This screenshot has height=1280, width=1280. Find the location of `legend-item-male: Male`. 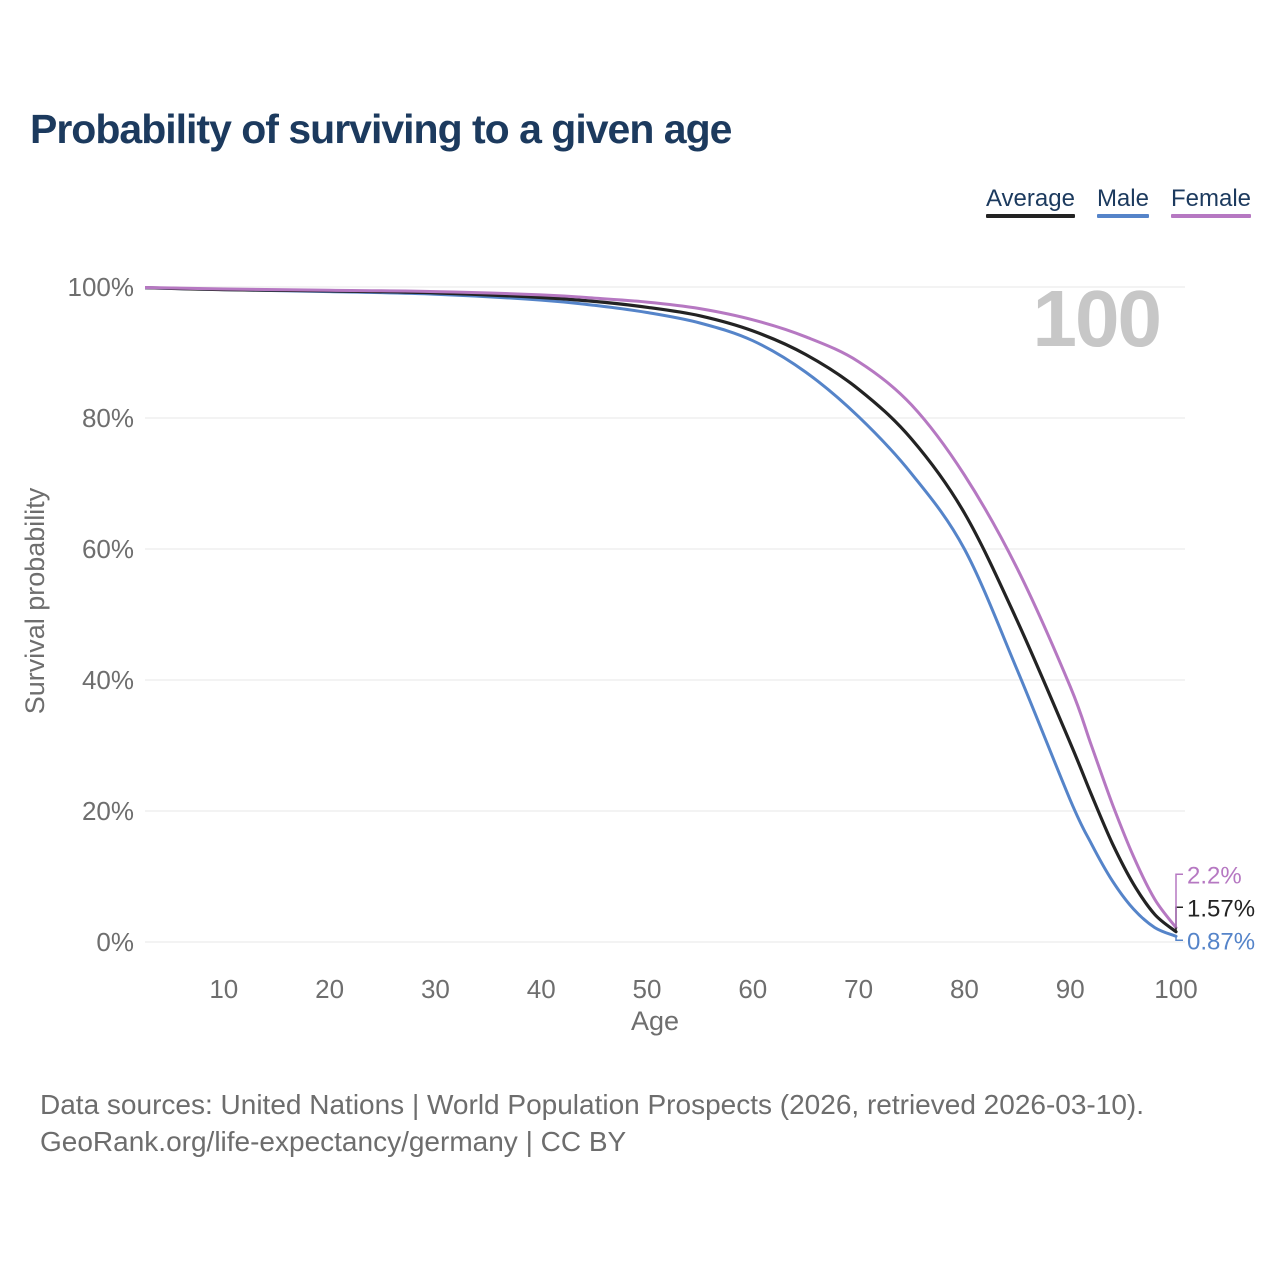

legend-item-male: Male is located at coordinates (1122, 201).